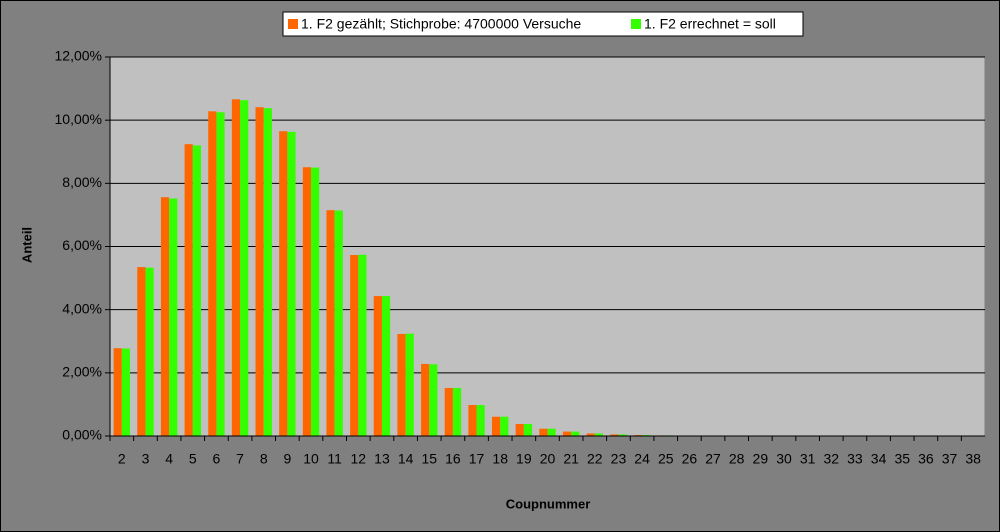  What do you see at coordinates (548, 503) in the screenshot?
I see `x-axis-label: Coupnummer` at bounding box center [548, 503].